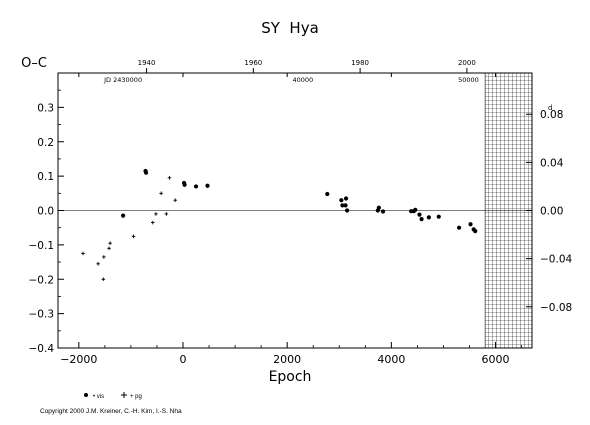 Image resolution: width=590 pixels, height=425 pixels. What do you see at coordinates (360, 63) in the screenshot?
I see `year-tick-label: 1980` at bounding box center [360, 63].